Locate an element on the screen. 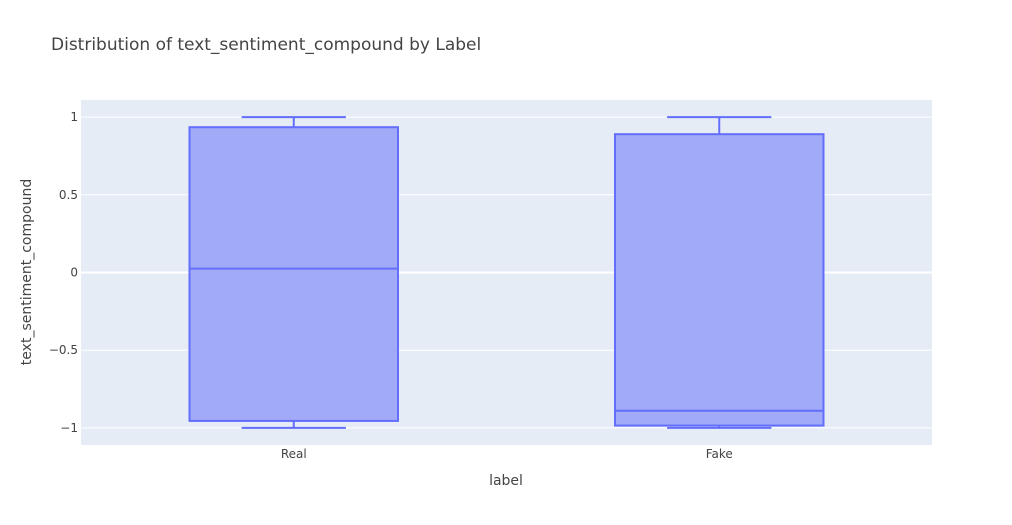 The width and height of the screenshot is (1012, 525). x-axis-title: label is located at coordinates (506, 481).